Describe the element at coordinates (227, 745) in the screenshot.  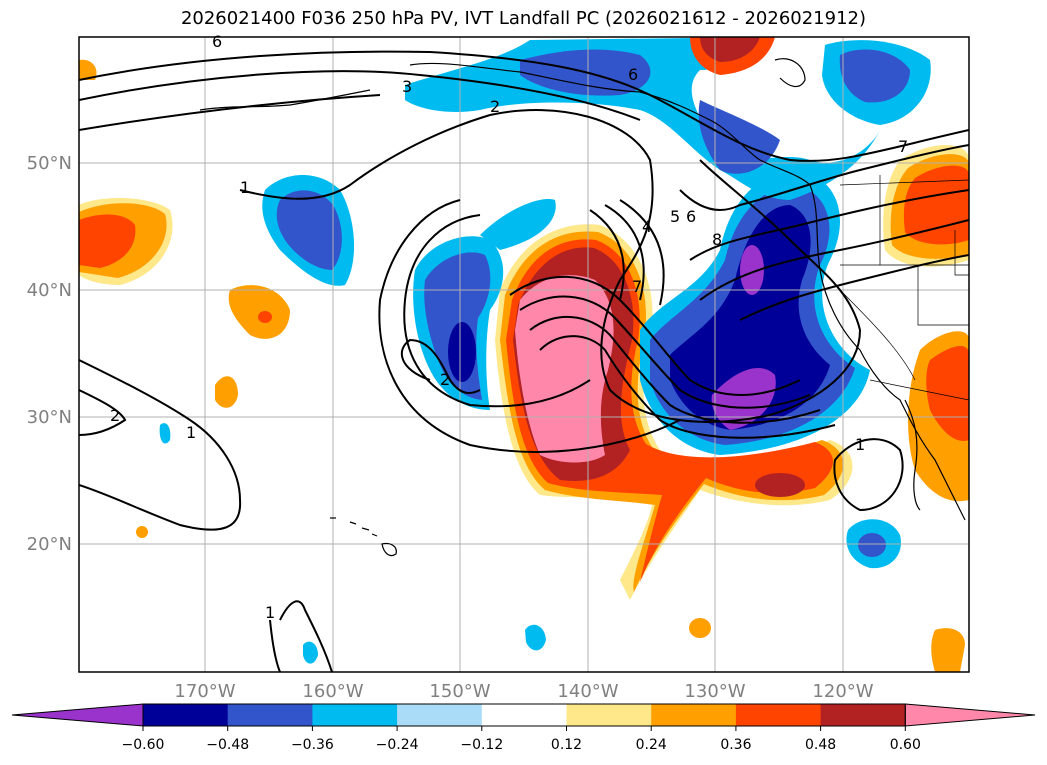
I see `colorbar-tick-label: −0.48` at that location.